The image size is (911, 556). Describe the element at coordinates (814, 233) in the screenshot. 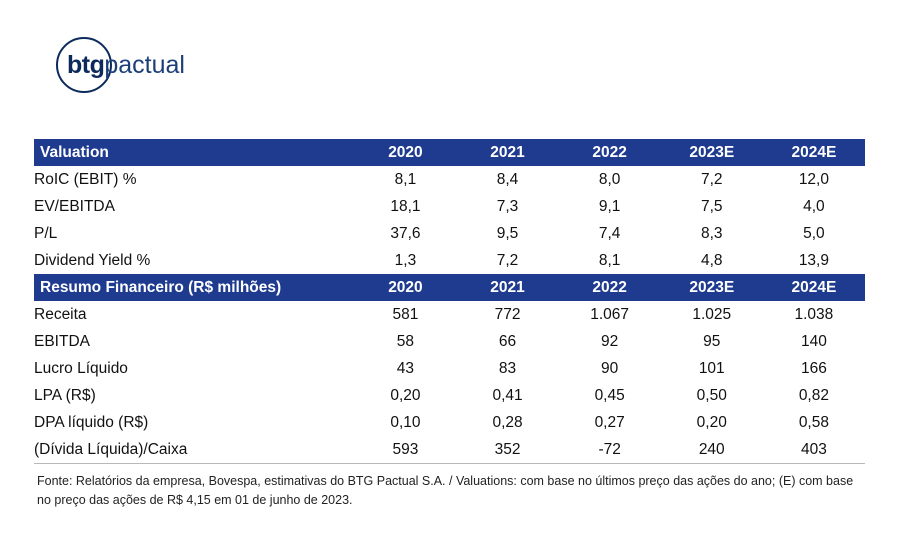

I see `table-cell: 5,0` at that location.